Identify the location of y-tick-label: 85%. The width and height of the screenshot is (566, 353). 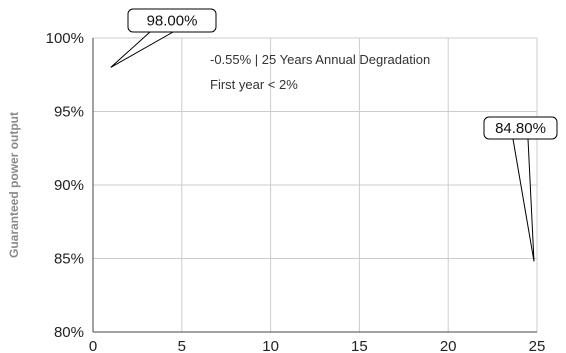
(69, 259).